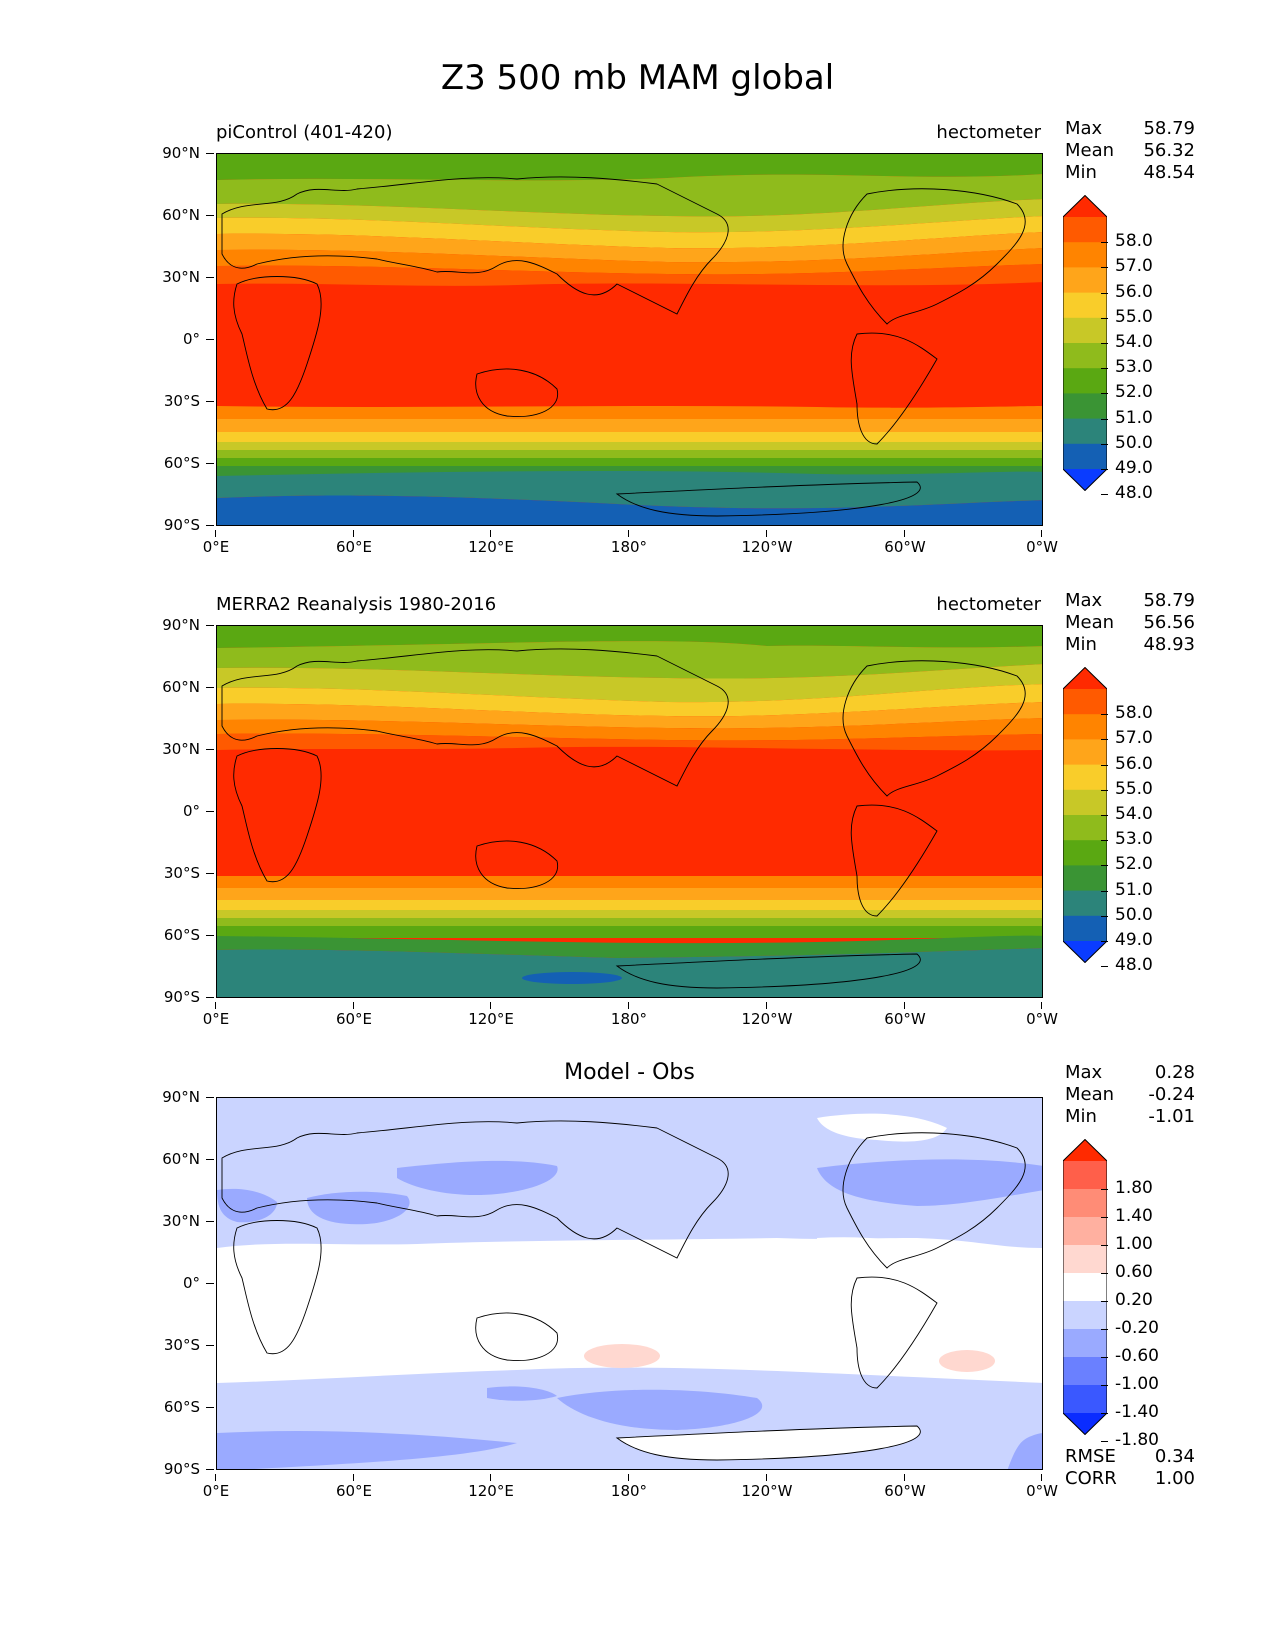 This screenshot has height=1650, width=1275. What do you see at coordinates (1134, 1272) in the screenshot?
I see `colorbar-tick-label: 0.60` at bounding box center [1134, 1272].